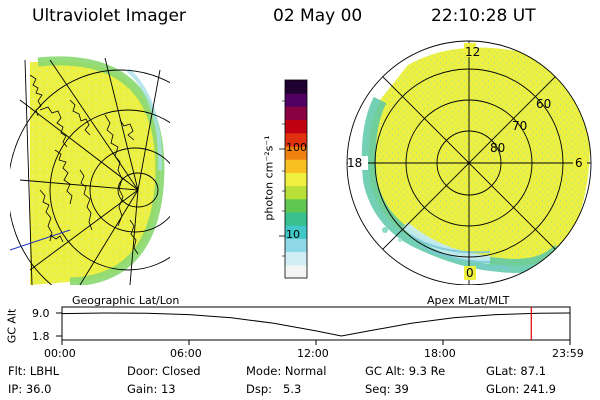 The width and height of the screenshot is (600, 400). Describe the element at coordinates (544, 104) in the screenshot. I see `mlat-label-60: 60` at that location.